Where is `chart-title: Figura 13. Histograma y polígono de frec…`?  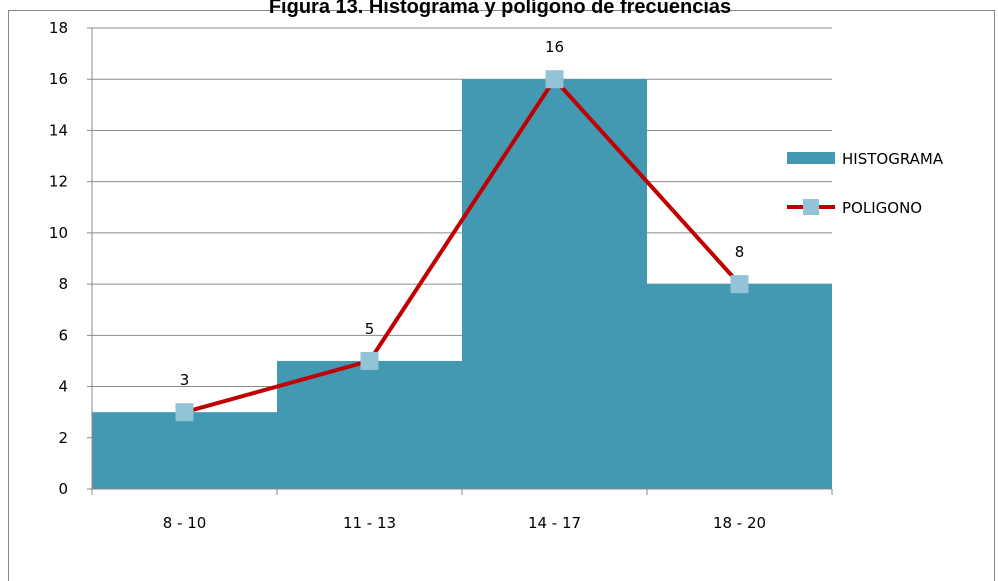 chart-title: Figura 13. Histograma y polígono de frec… is located at coordinates (500, 9).